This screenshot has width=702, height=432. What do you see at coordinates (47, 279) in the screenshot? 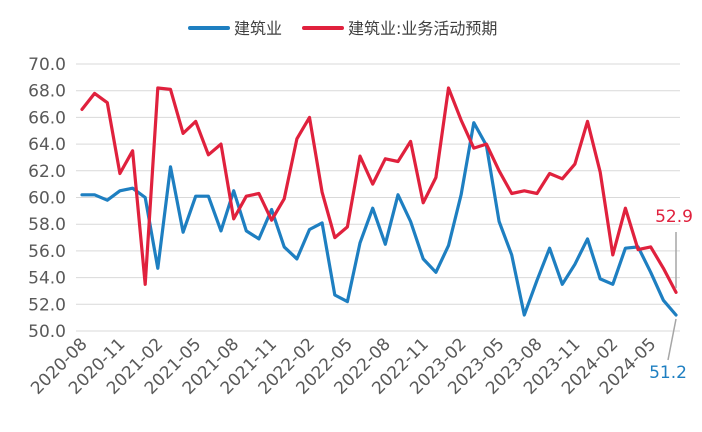
I see `y-tick-label: 54.0` at bounding box center [47, 279].